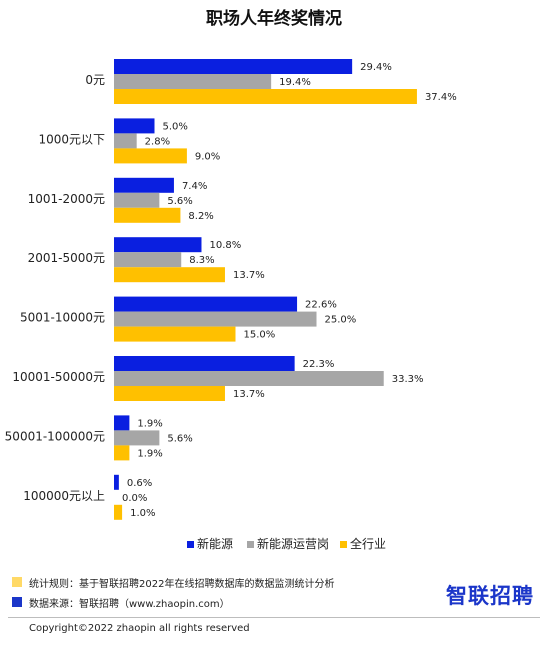 The height and width of the screenshot is (653, 548). I want to click on data-label: 7.4%, so click(194, 186).